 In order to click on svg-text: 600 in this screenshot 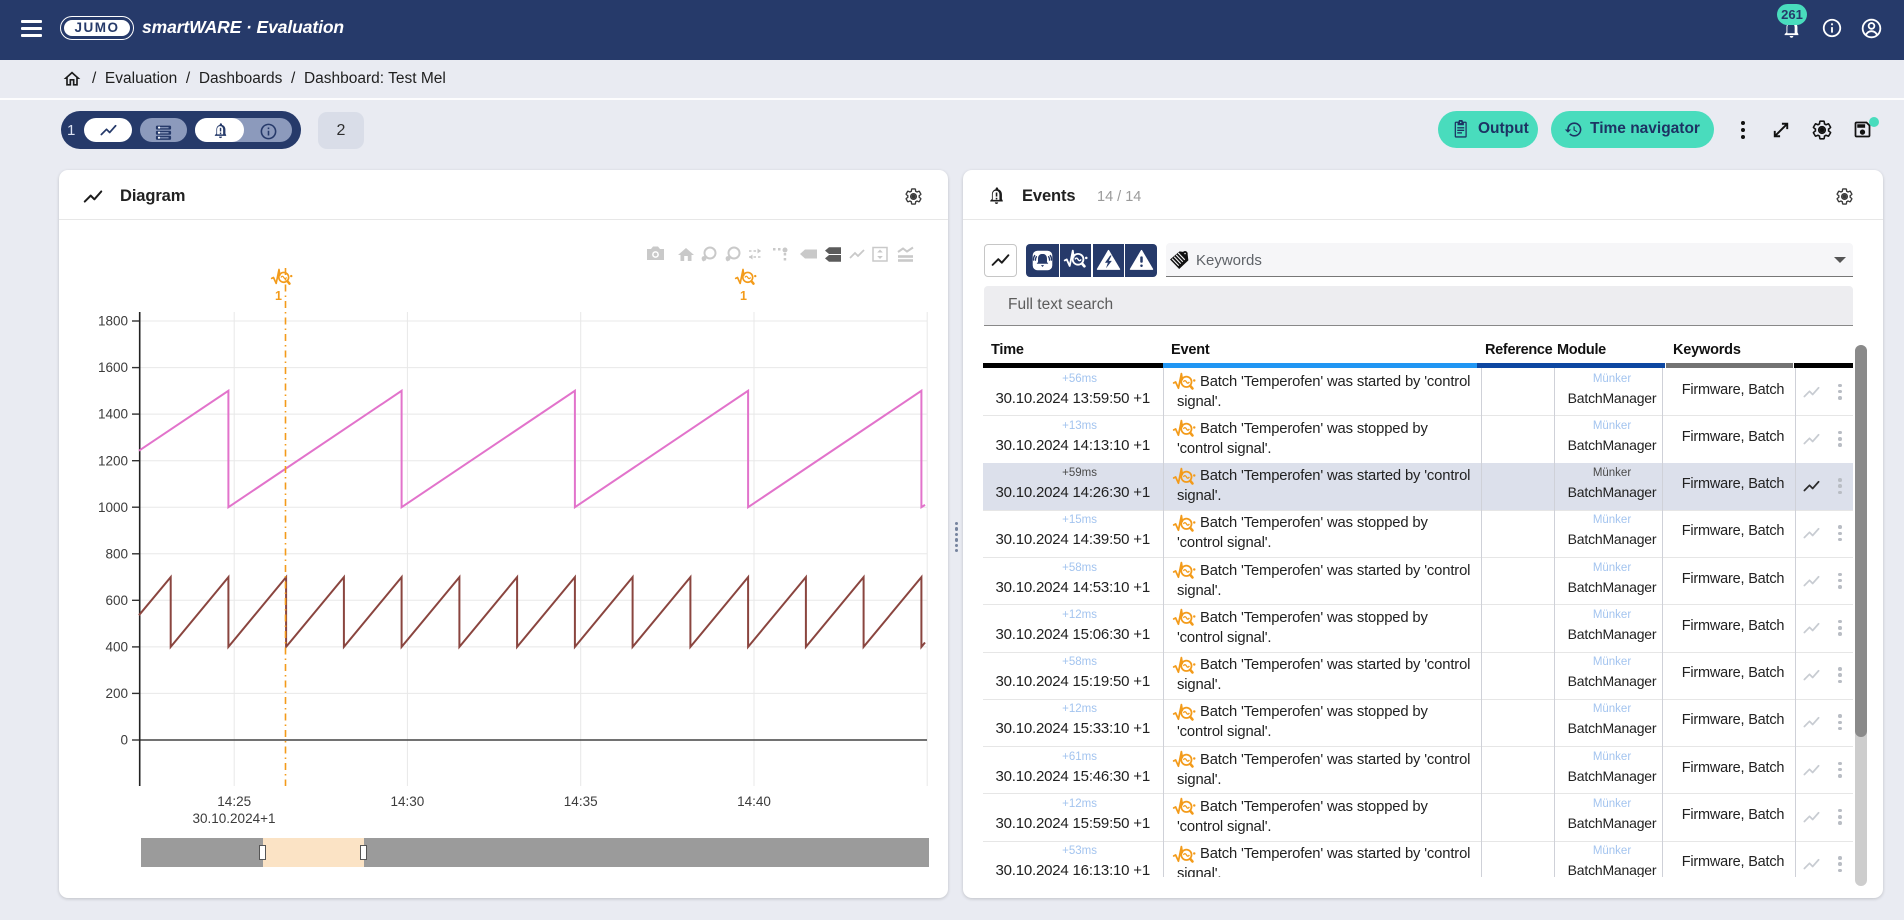, I will do `click(116, 600)`.